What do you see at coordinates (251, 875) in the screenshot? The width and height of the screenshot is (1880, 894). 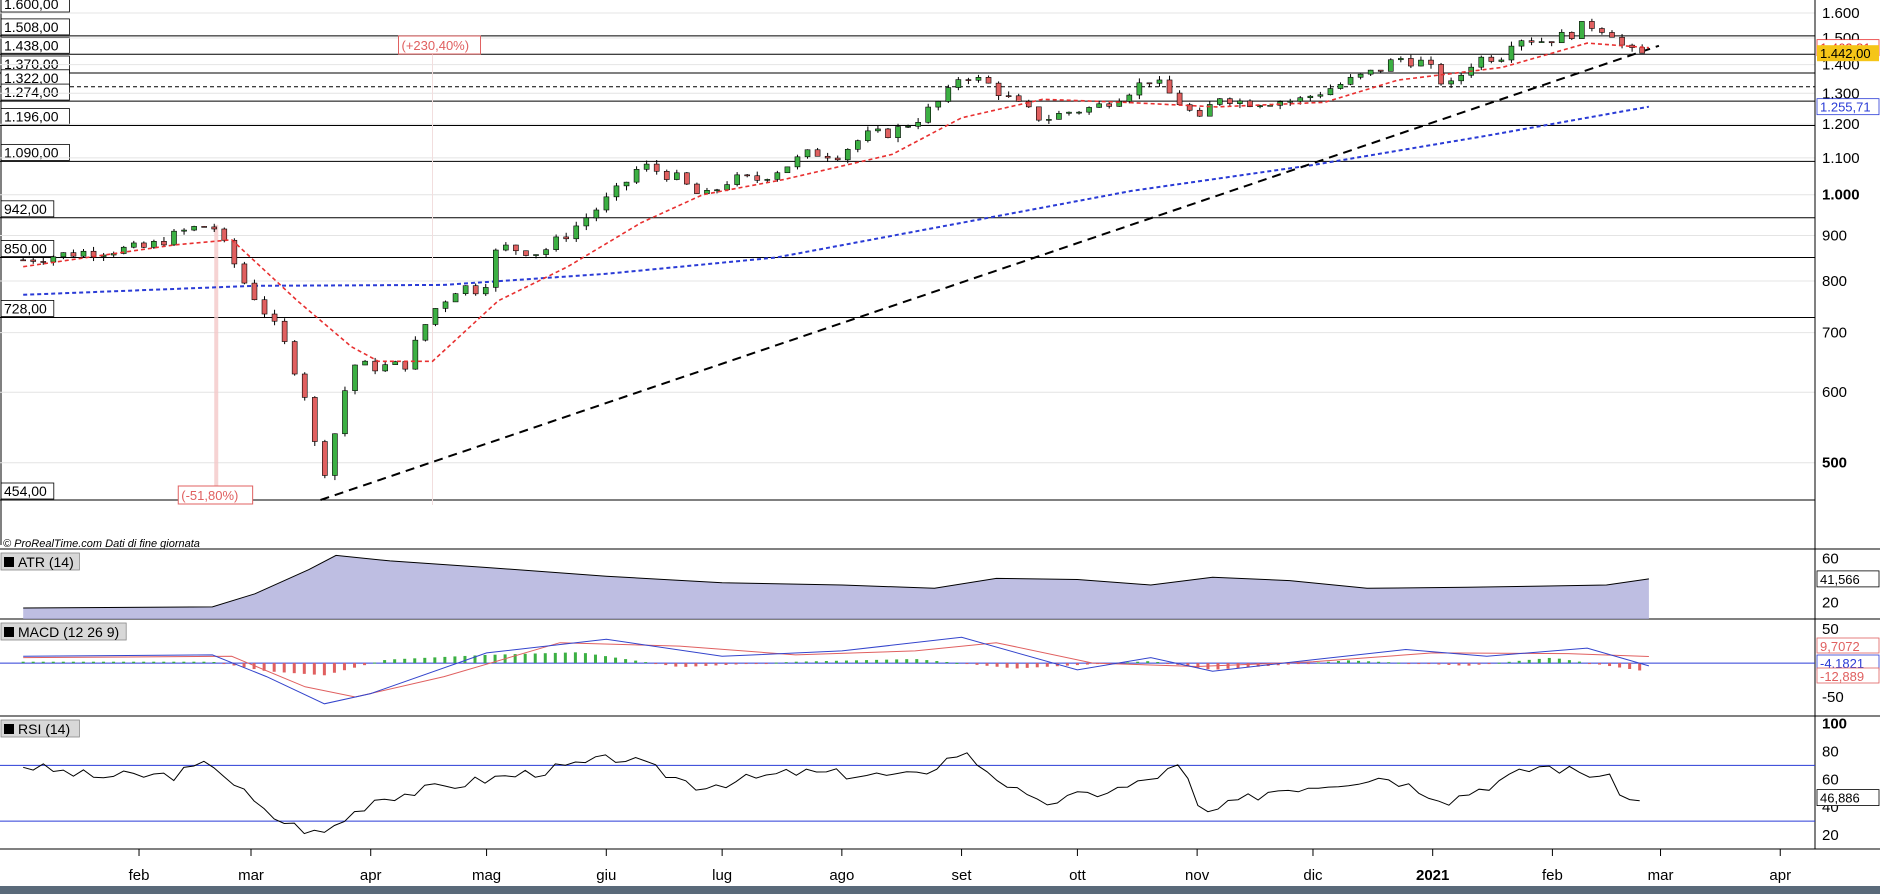 I see `x-tick-label: mar` at bounding box center [251, 875].